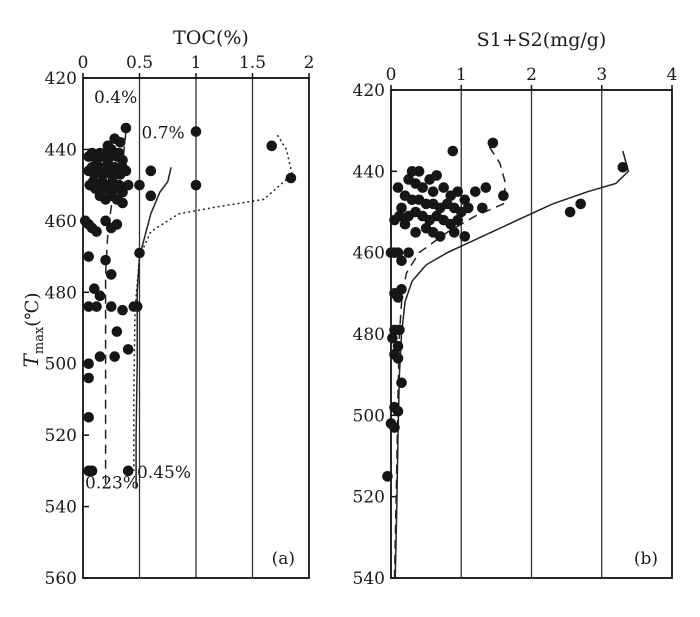 The width and height of the screenshot is (700, 617). What do you see at coordinates (61, 508) in the screenshot?
I see `y-tick-label-a-6: 540` at bounding box center [61, 508].